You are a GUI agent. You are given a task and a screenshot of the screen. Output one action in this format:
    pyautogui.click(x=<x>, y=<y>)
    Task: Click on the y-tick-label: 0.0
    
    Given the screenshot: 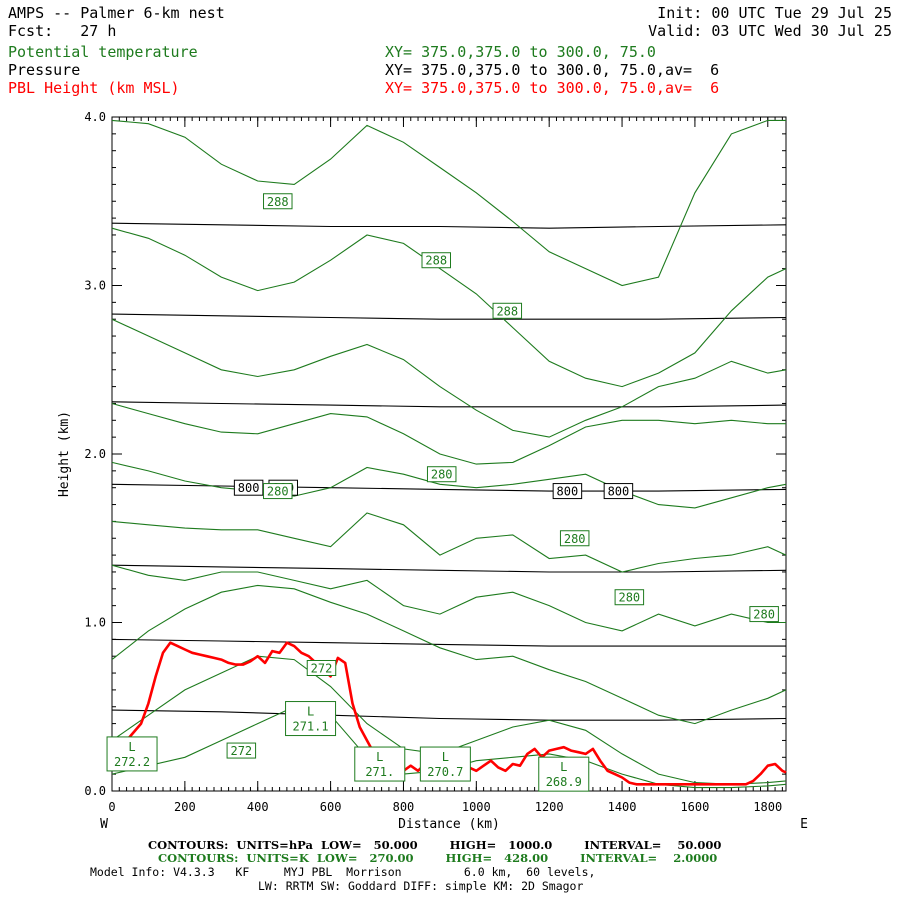 What is the action you would take?
    pyautogui.click(x=95, y=791)
    